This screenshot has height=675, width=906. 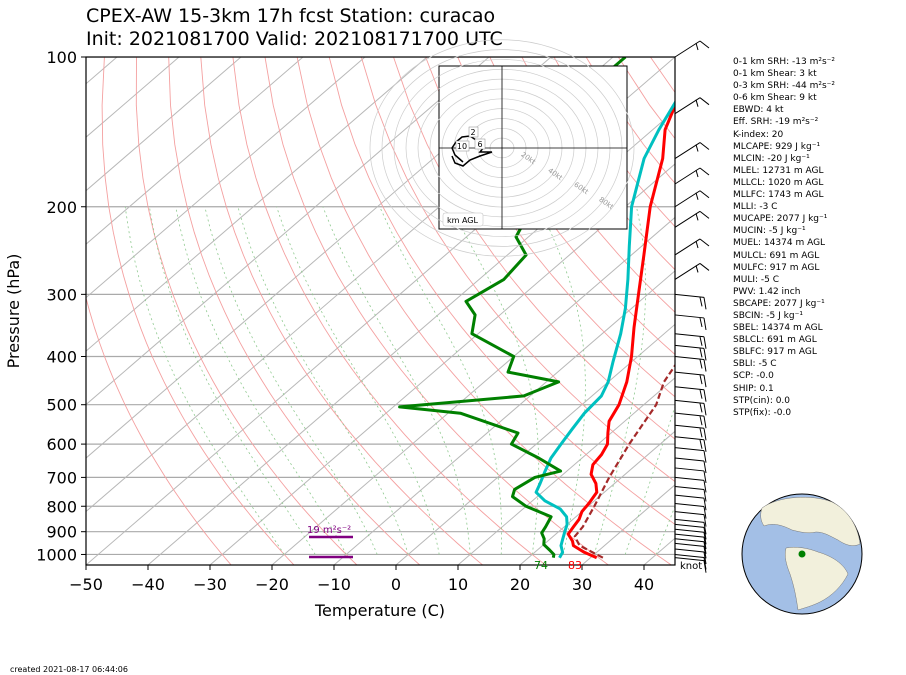 What do you see at coordinates (329, 530) in the screenshot?
I see `srh-label: 19 m²s⁻²` at bounding box center [329, 530].